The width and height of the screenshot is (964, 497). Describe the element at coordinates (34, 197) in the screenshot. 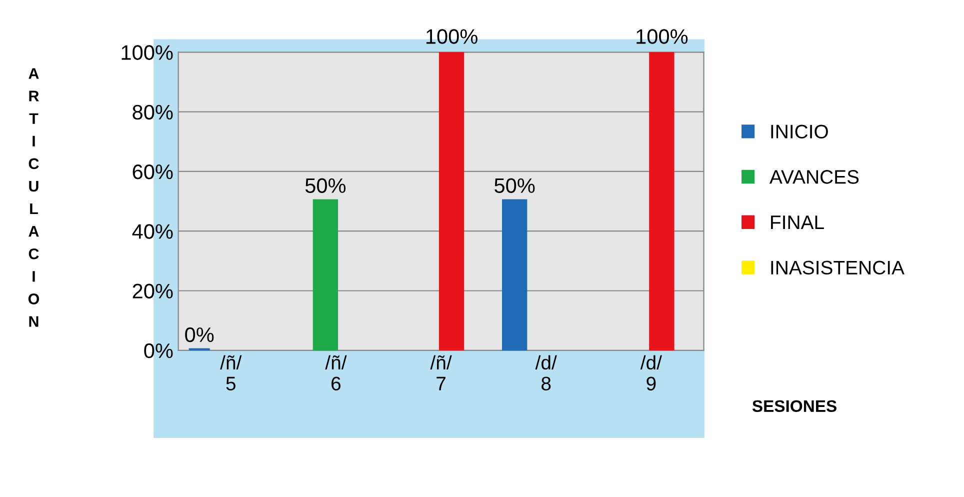

I see `text: ARTICULACION` at that location.